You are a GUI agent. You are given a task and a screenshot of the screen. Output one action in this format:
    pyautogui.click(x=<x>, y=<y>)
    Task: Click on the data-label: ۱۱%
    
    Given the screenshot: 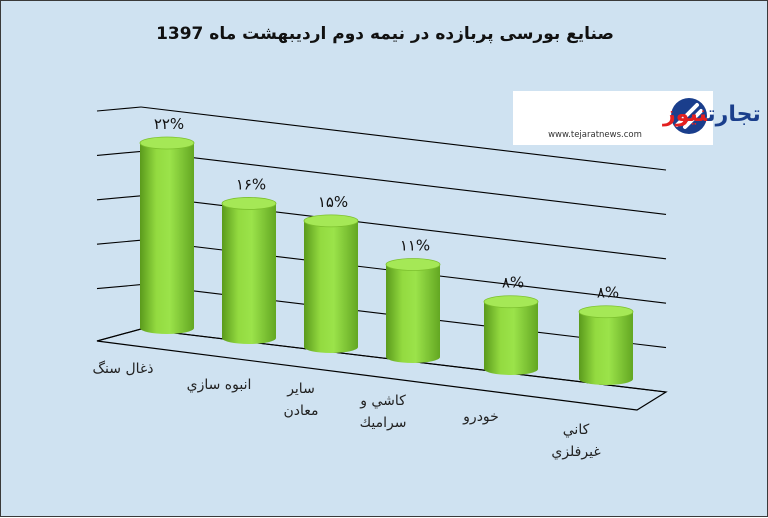 What is the action you would take?
    pyautogui.click(x=415, y=246)
    